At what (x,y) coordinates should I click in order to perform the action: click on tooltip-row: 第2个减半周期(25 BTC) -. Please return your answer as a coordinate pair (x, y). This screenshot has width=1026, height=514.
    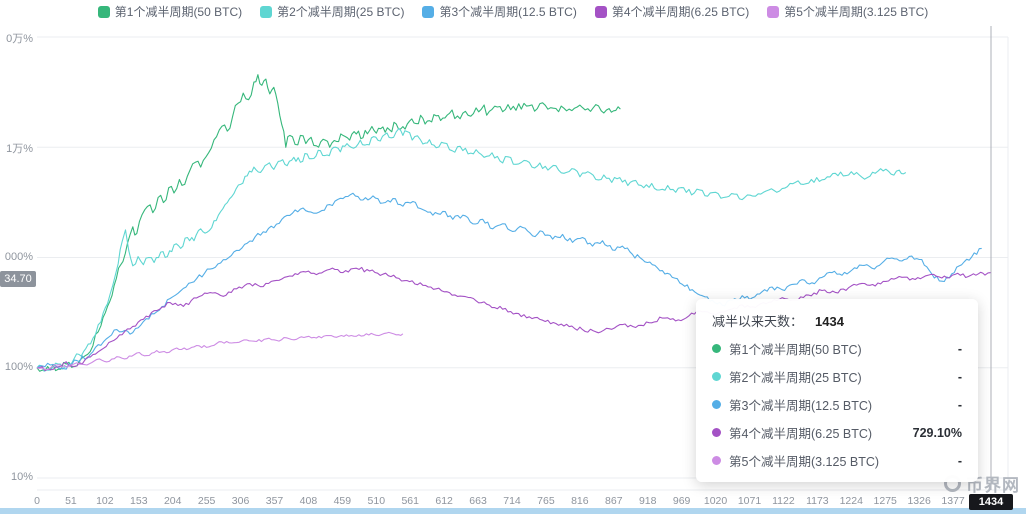
    Looking at the image, I should click on (837, 376).